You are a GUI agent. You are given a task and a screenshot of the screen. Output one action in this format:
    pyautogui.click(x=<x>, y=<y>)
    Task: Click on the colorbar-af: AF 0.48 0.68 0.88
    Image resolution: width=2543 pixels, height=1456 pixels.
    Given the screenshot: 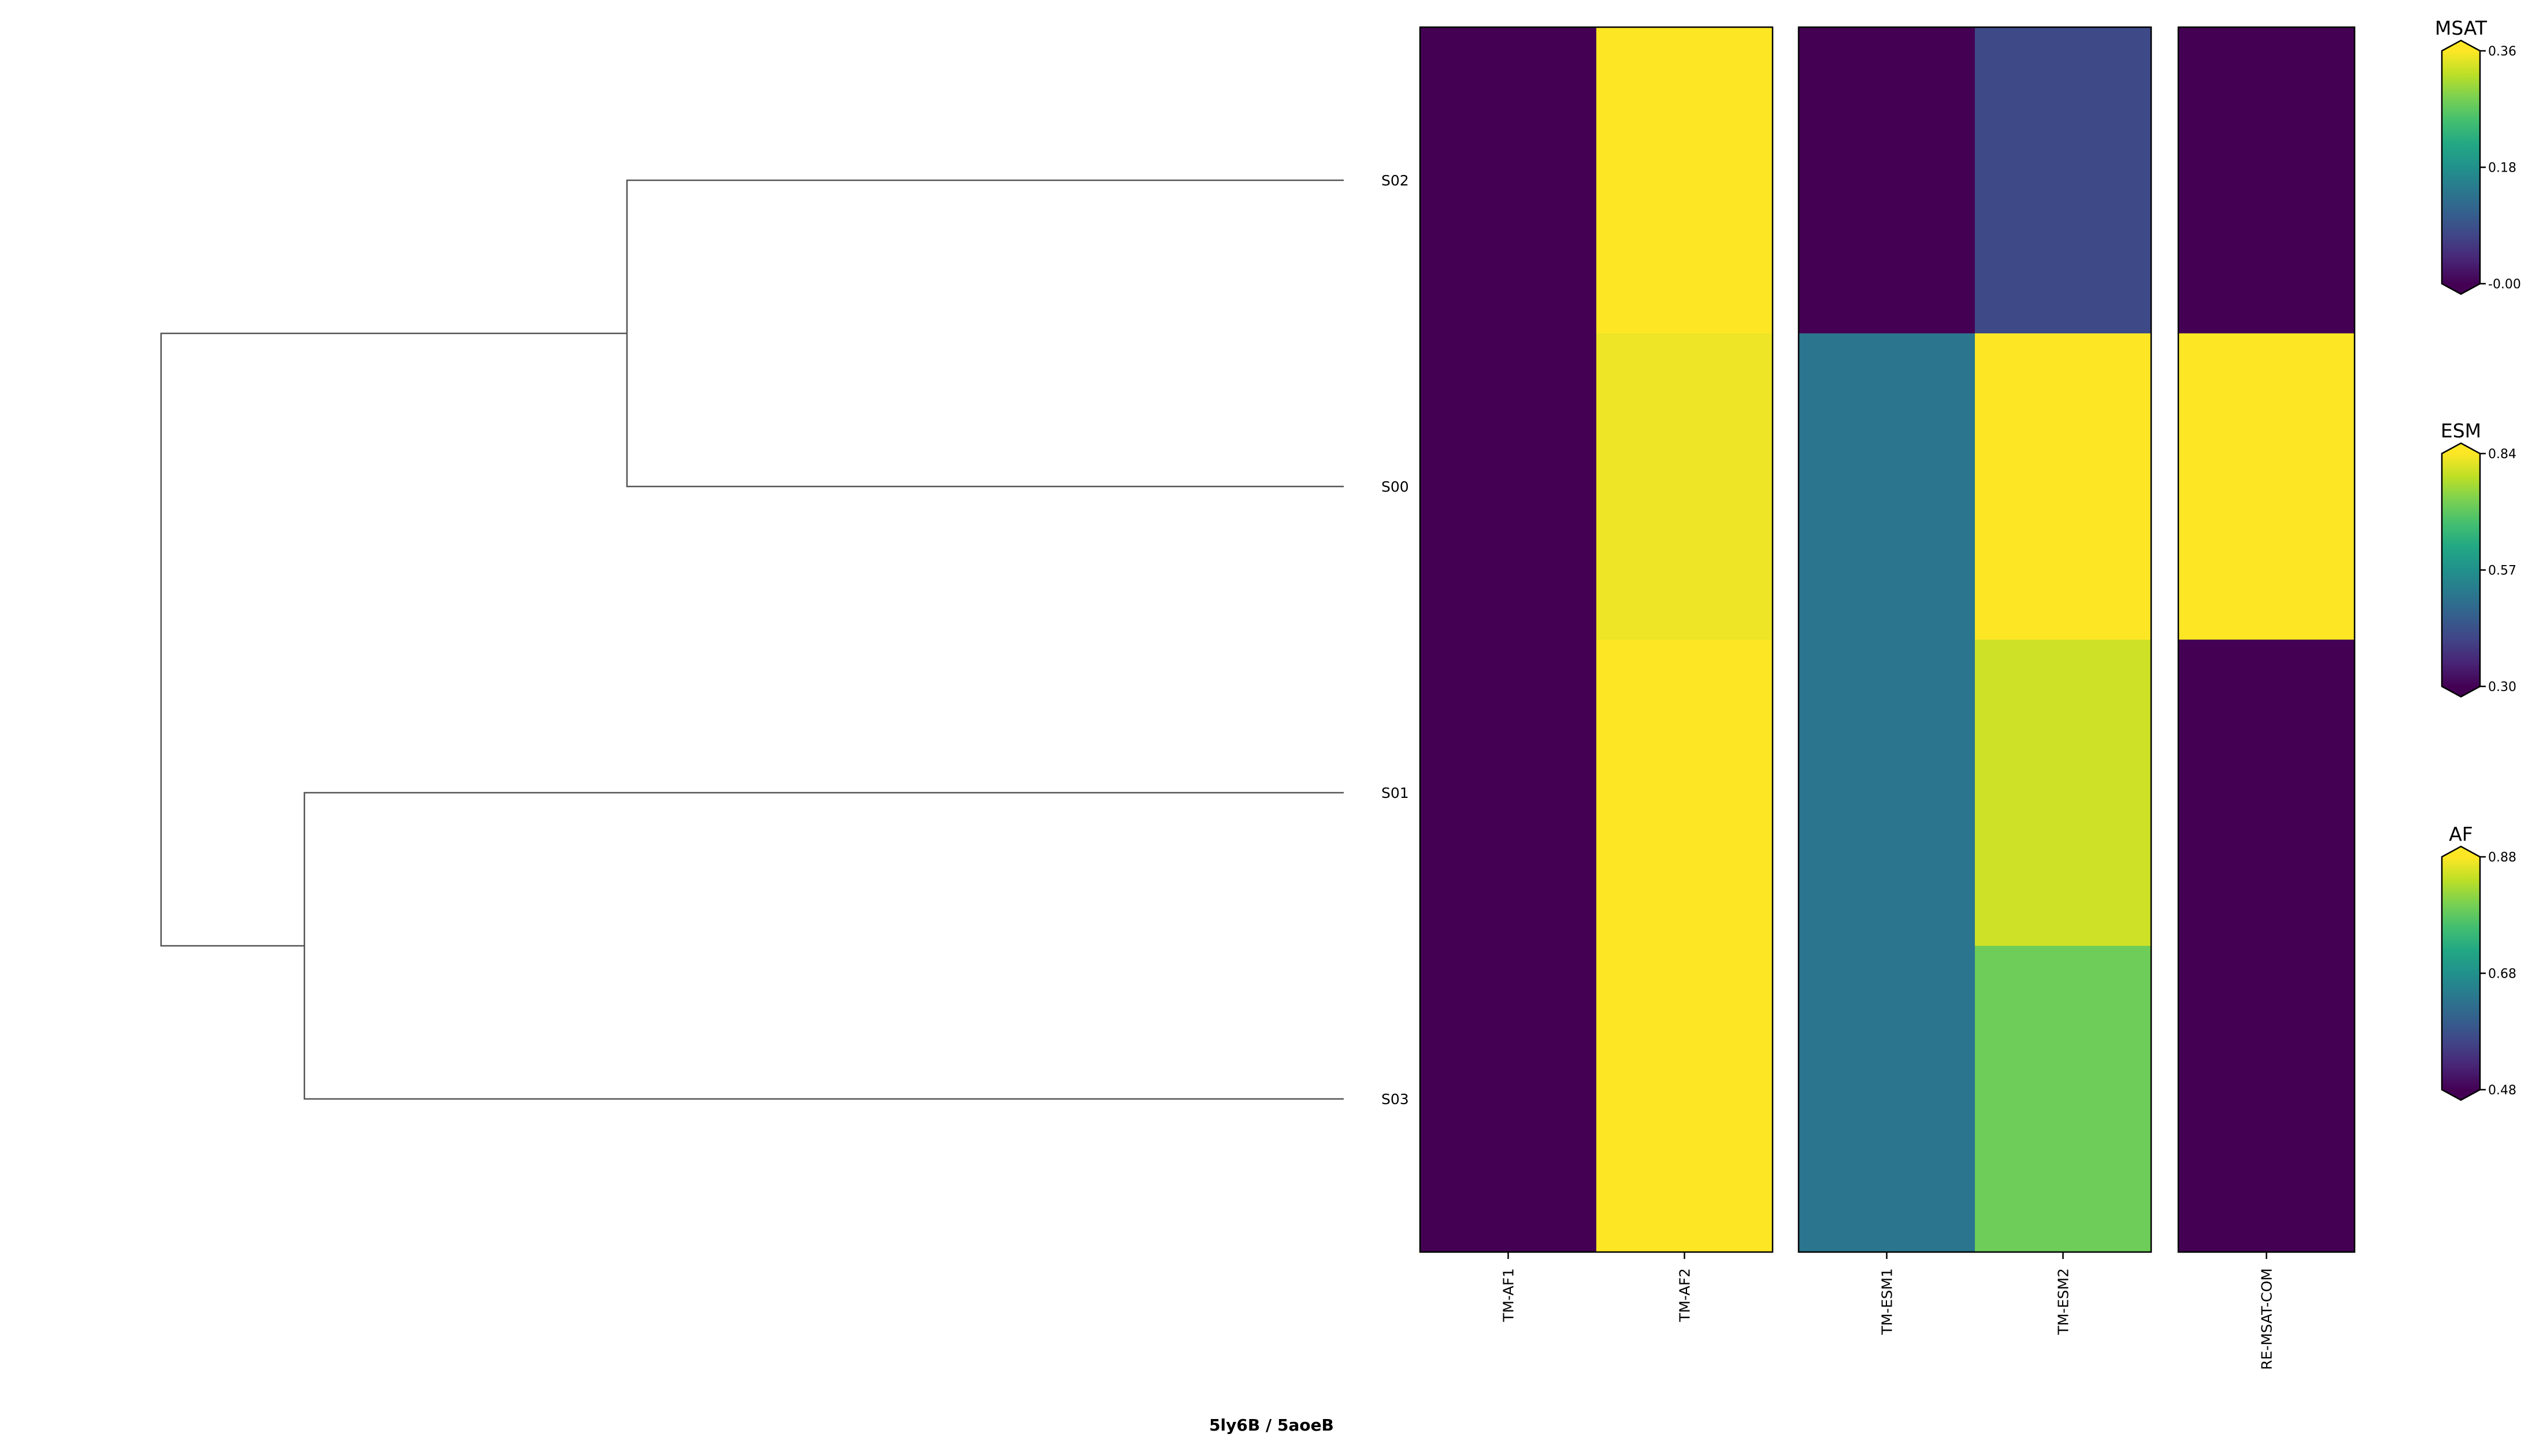 What is the action you would take?
    pyautogui.click(x=2478, y=962)
    